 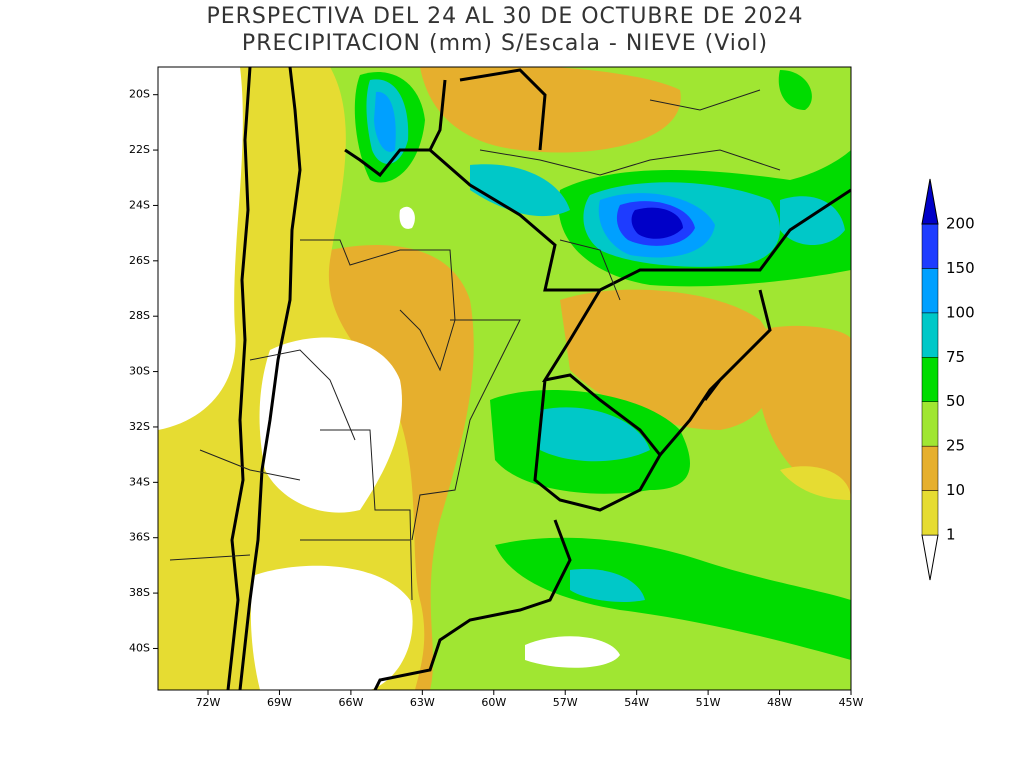 I want to click on colorbar-label: 150, so click(x=960, y=268).